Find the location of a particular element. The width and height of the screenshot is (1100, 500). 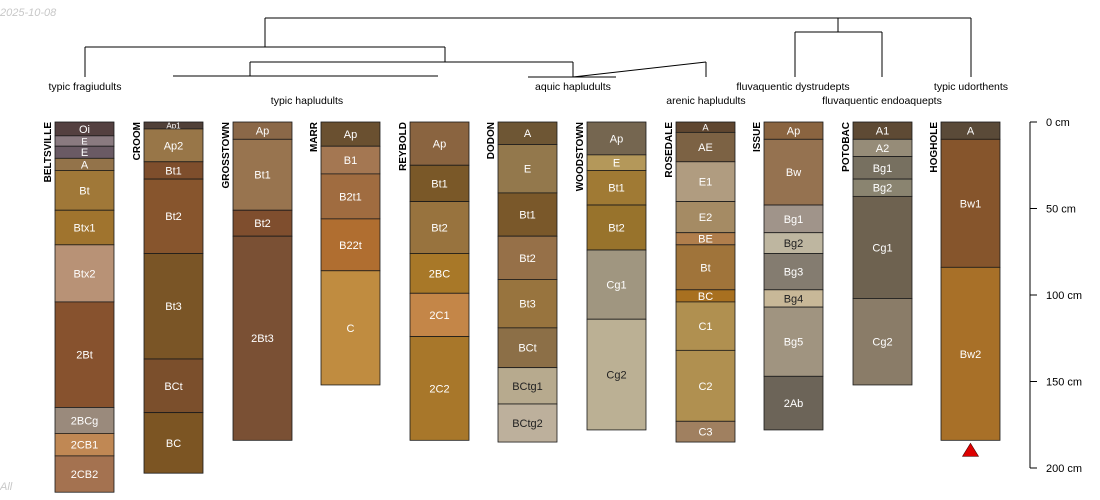

axis-tick-label: 150 cm is located at coordinates (1064, 383).